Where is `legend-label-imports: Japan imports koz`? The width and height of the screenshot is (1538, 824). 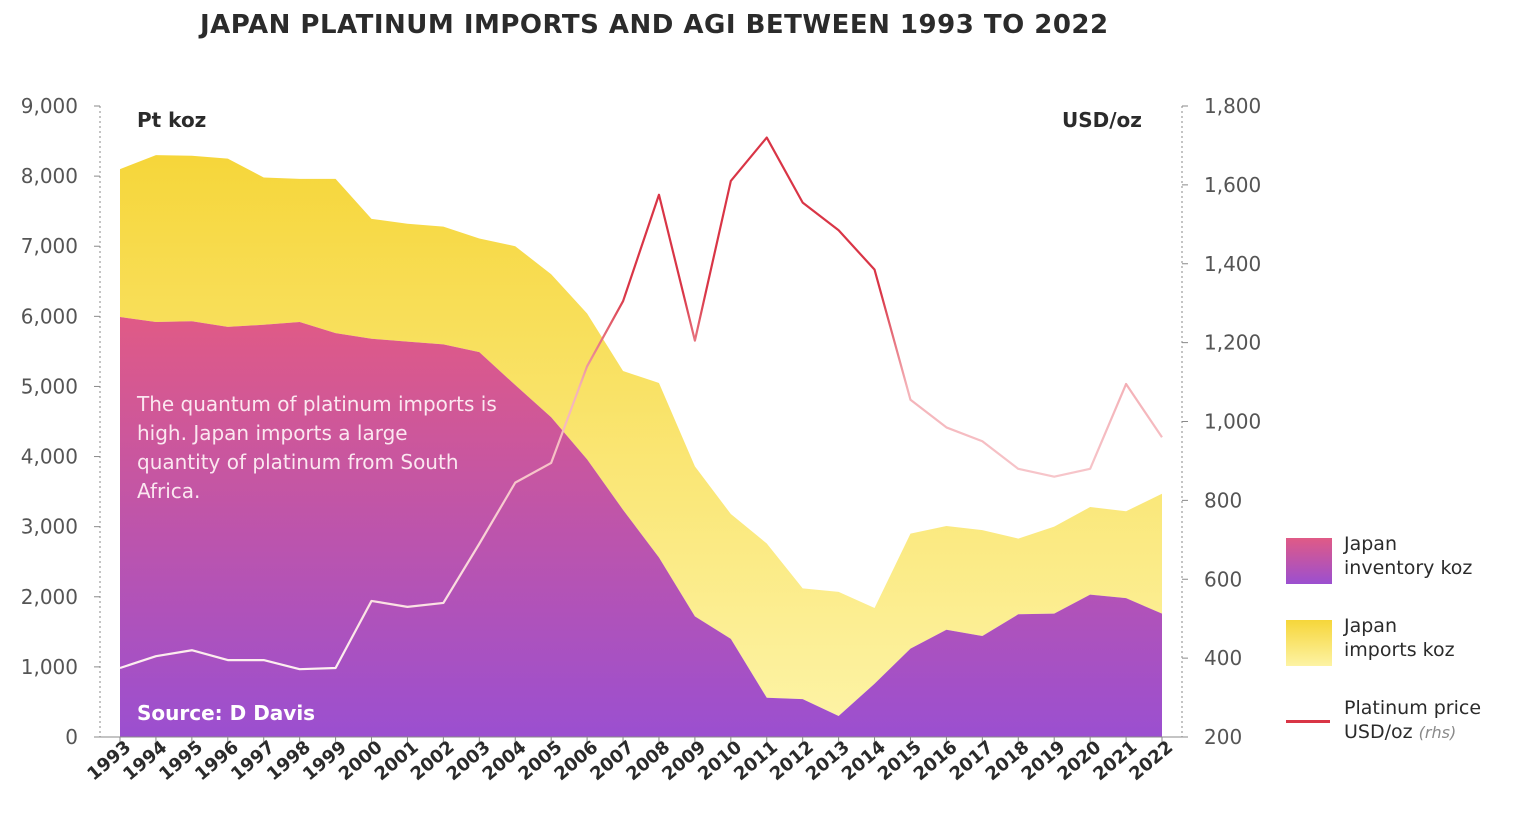
legend-label-imports: Japan imports koz is located at coordinates (1439, 638).